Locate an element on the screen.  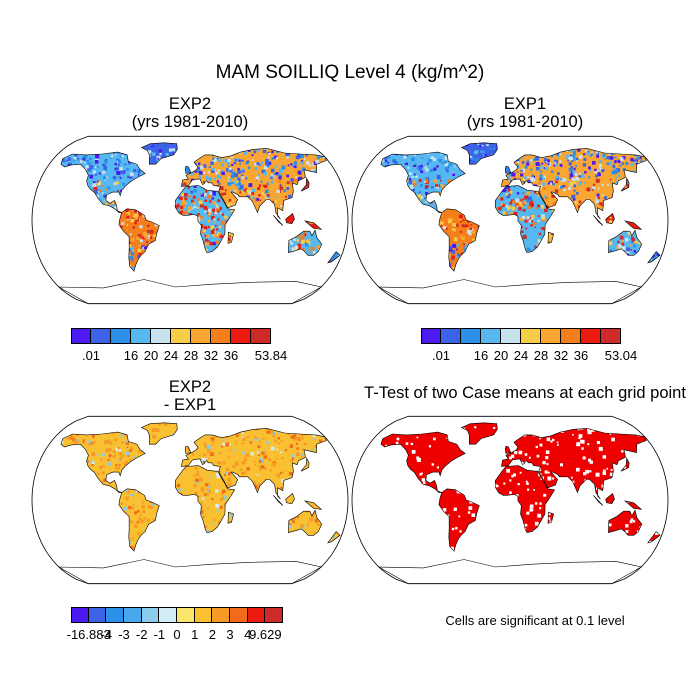
exp2-colorbar-label: 53.84 is located at coordinates (271, 355).